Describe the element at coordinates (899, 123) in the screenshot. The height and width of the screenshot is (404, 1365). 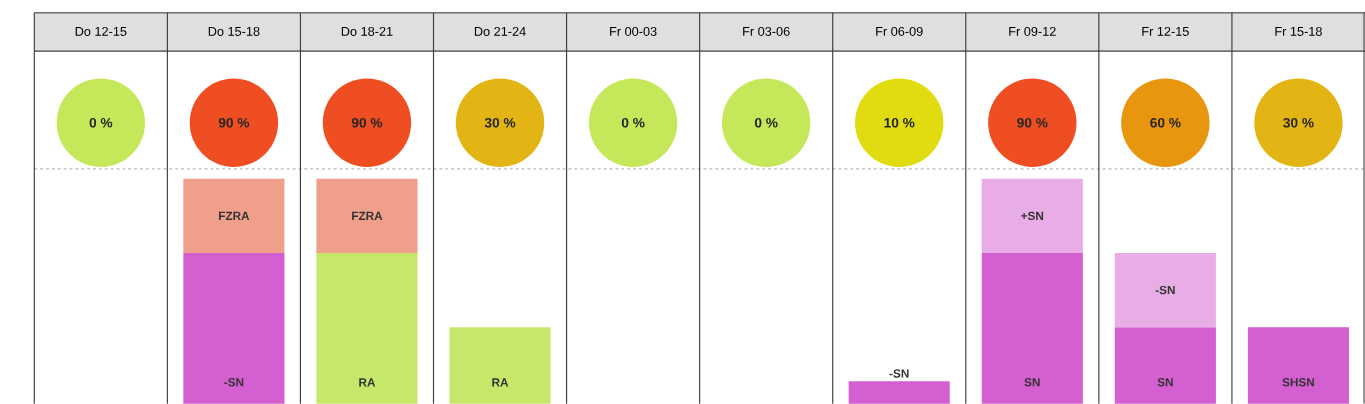
I see `text: 10 %` at that location.